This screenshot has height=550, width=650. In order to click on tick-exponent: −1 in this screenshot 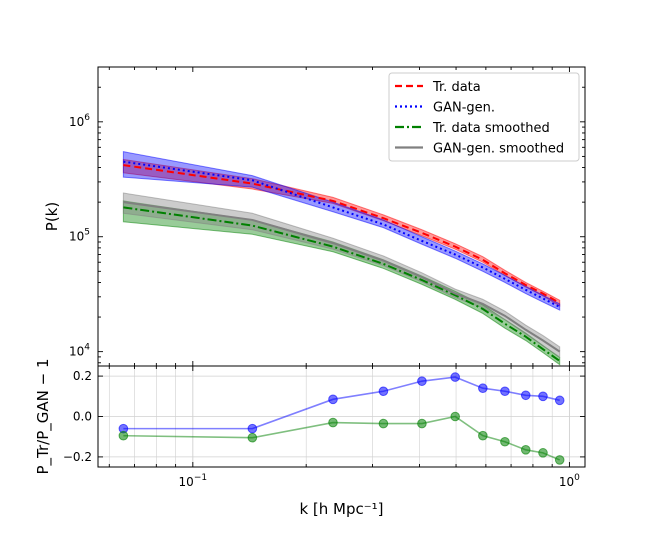, I will do `click(200, 478)`.